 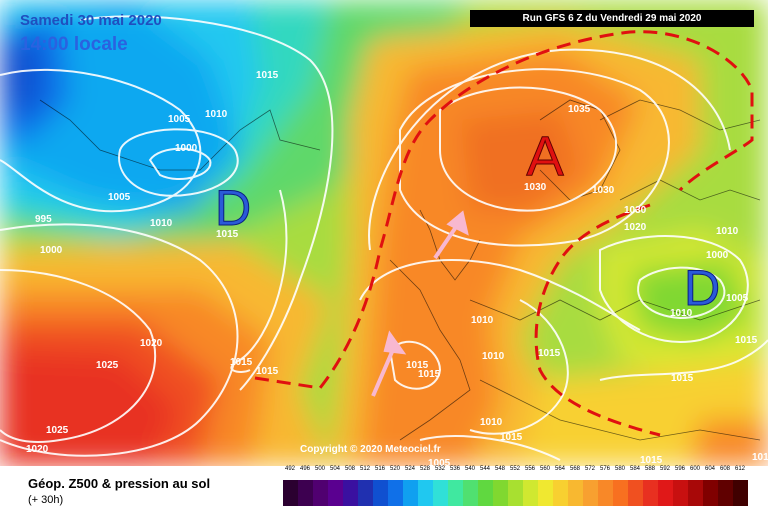 I want to click on legend-value-label: 600, so click(x=694, y=469).